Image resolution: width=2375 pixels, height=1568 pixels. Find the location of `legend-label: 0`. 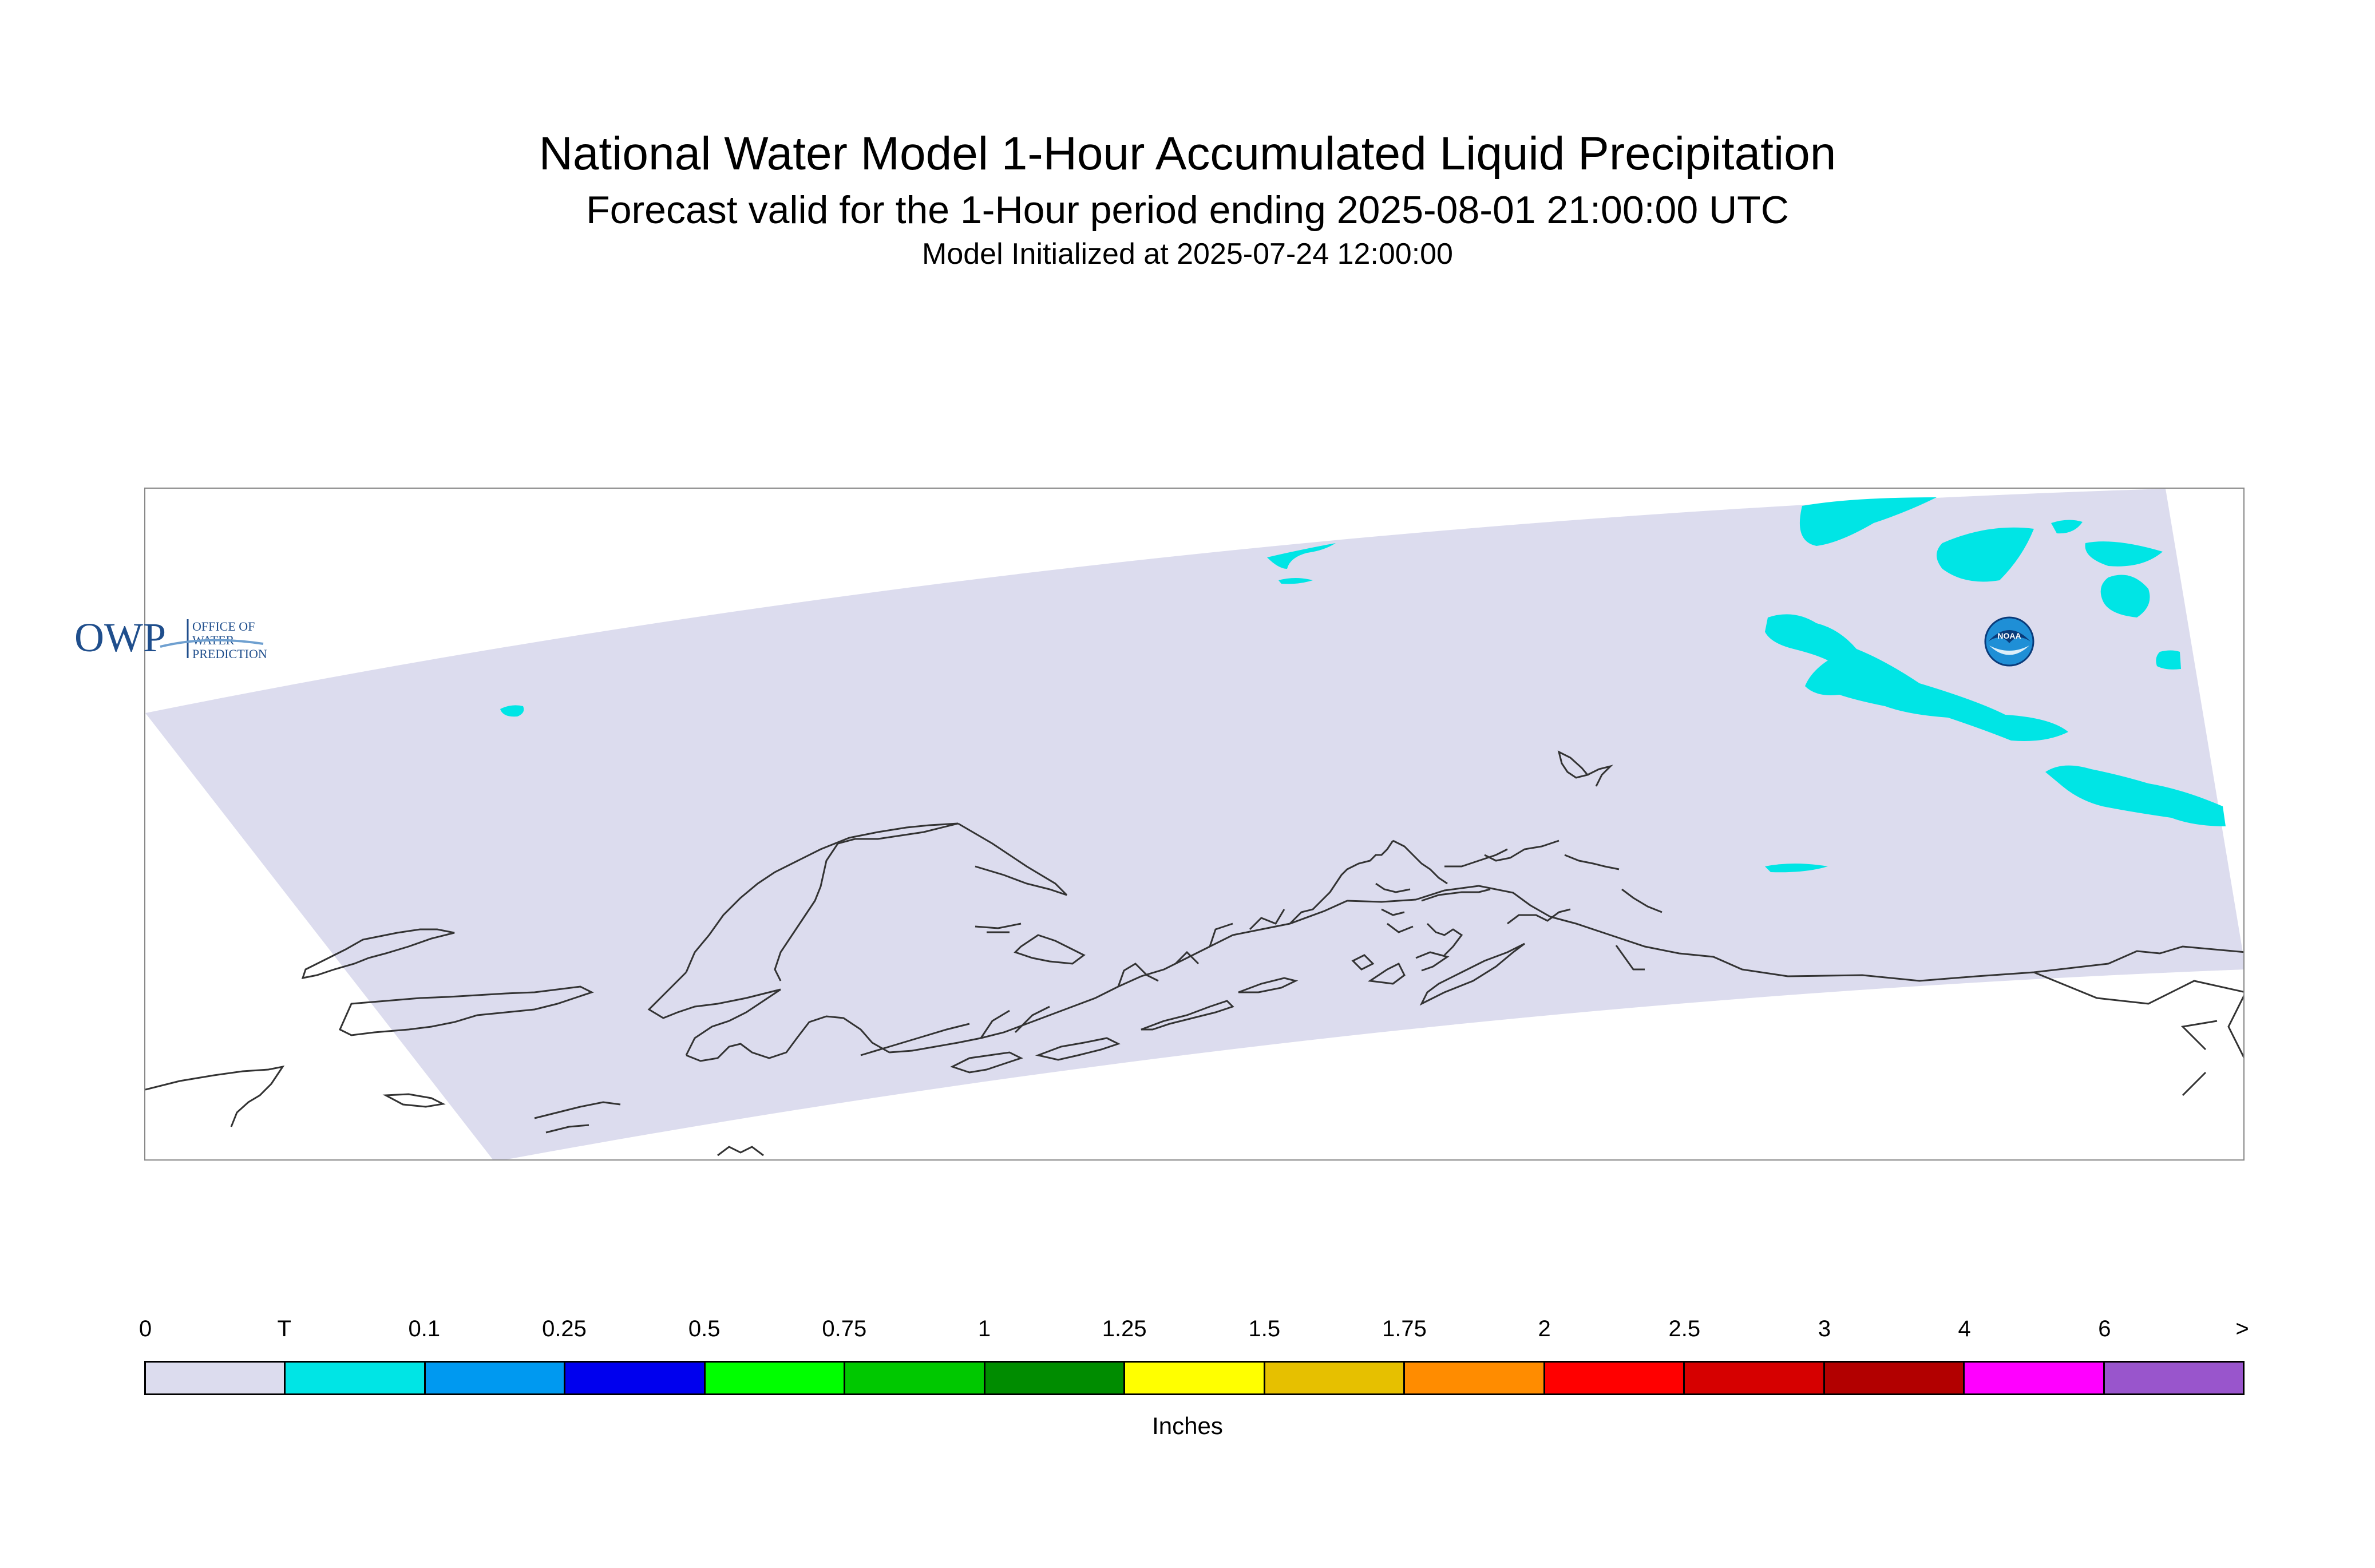

legend-label: 0 is located at coordinates (145, 1329).